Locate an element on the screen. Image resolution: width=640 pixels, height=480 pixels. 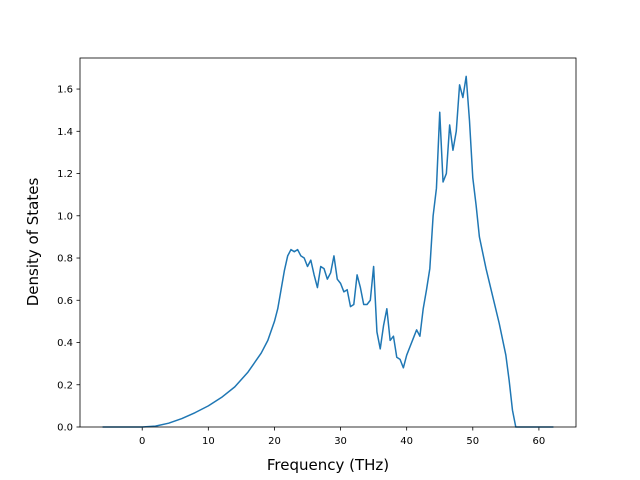
y-tick-label: 1.0 is located at coordinates (65, 216).